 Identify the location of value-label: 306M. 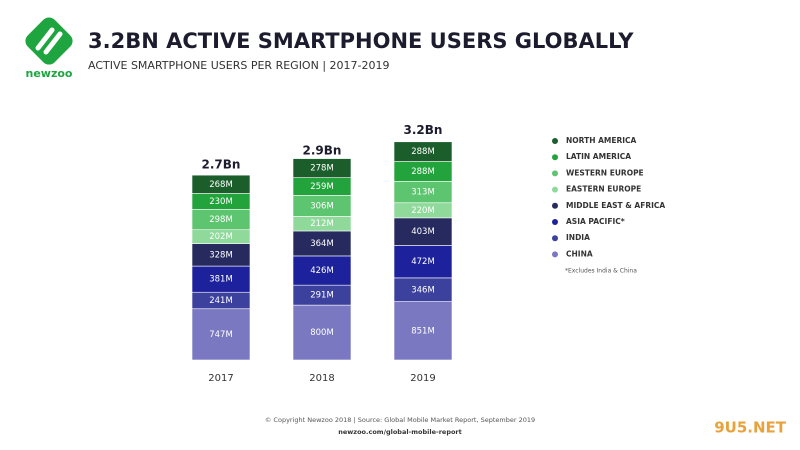
(322, 206).